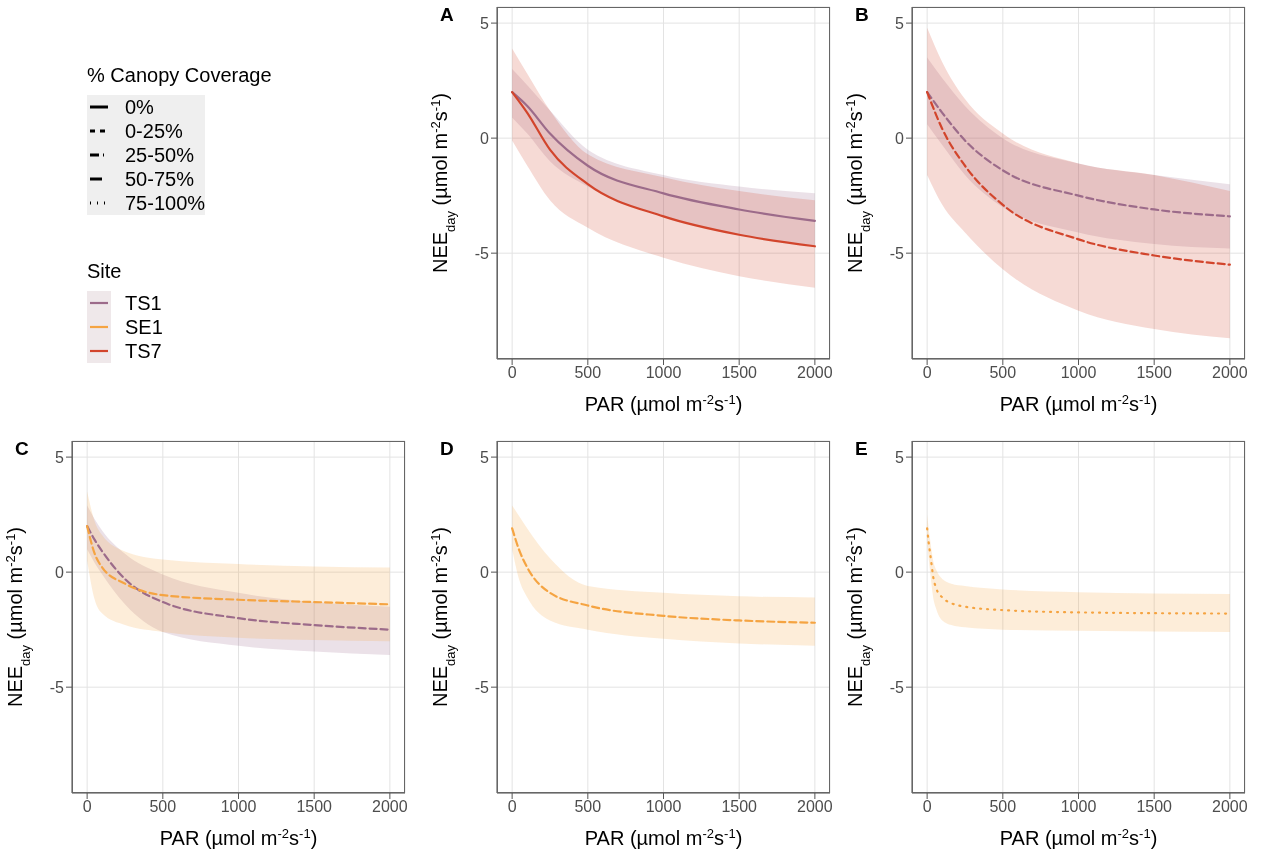  I want to click on text: TS7, so click(143, 351).